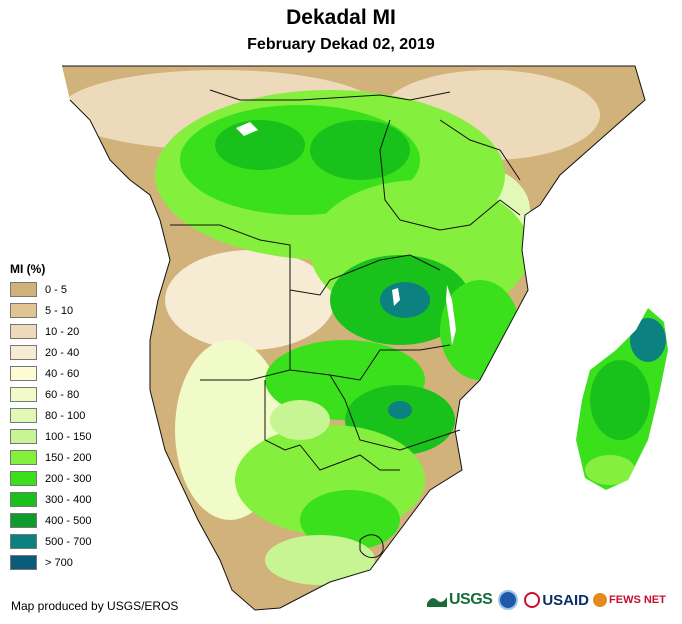 This screenshot has height=624, width=682. What do you see at coordinates (341, 44) in the screenshot?
I see `map-subtitle: February Dekad 02, 2019` at bounding box center [341, 44].